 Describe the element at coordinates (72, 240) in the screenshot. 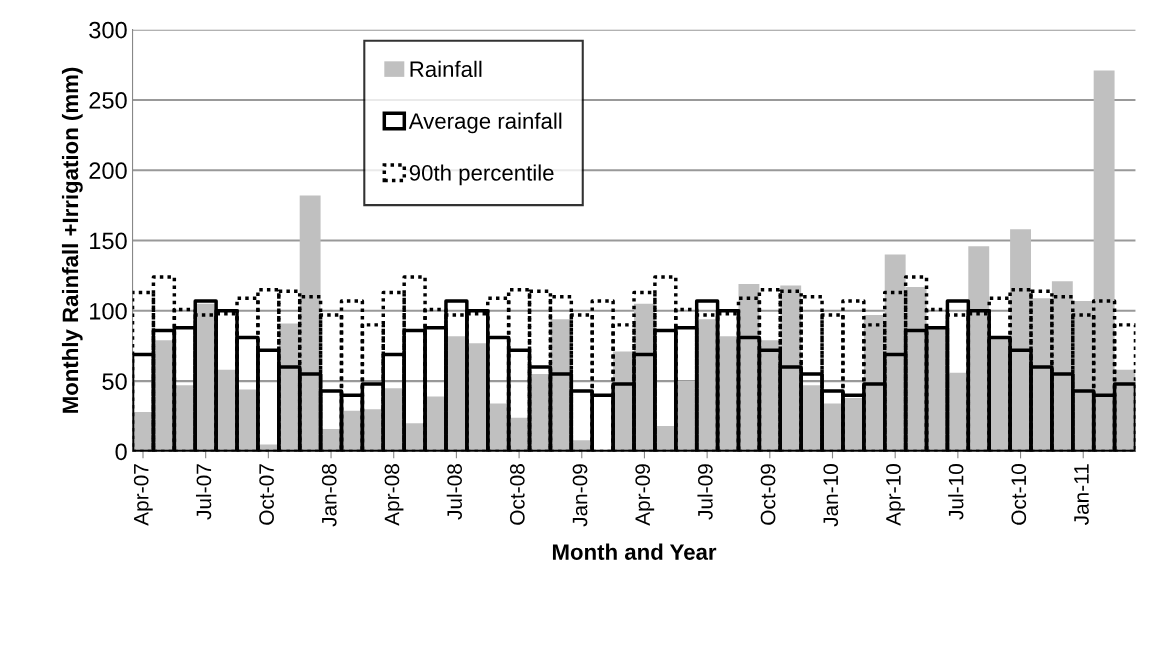

I see `y-axis-title: Monthly Rainfall +Irrigation (mm)` at that location.